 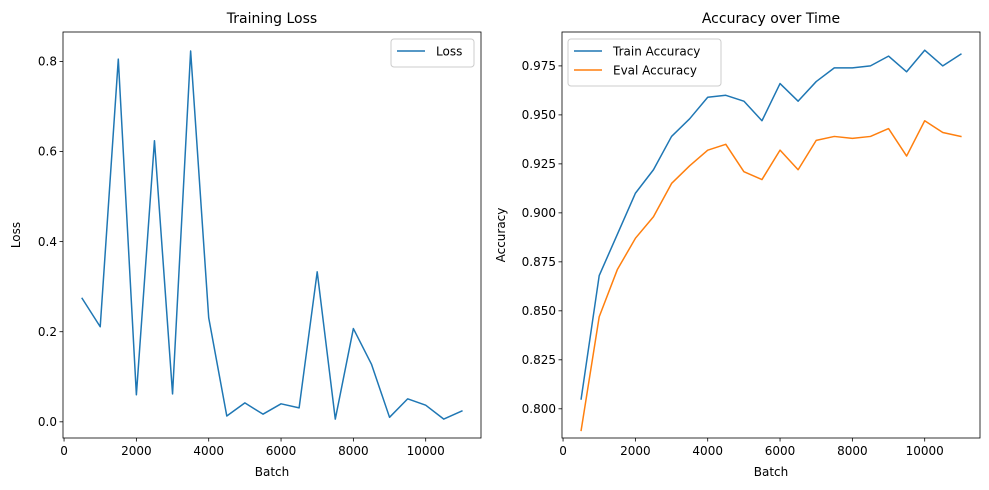 I want to click on y-tick-label: 0.0, so click(x=47, y=422).